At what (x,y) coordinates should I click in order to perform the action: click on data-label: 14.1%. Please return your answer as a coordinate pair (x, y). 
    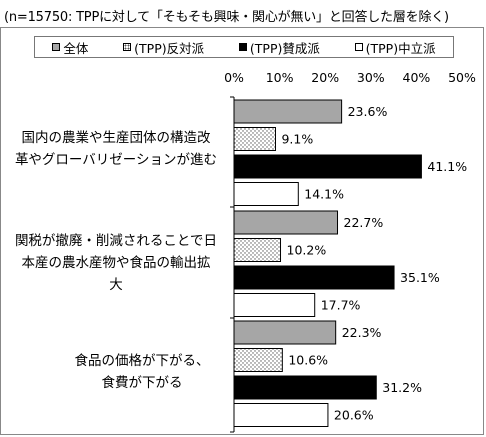
    Looking at the image, I should click on (324, 194).